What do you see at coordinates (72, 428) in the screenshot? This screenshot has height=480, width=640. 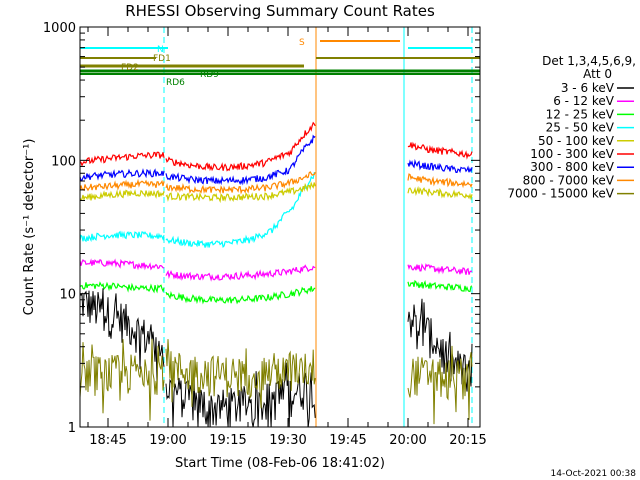 I see `y-tick-label: 1` at bounding box center [72, 428].